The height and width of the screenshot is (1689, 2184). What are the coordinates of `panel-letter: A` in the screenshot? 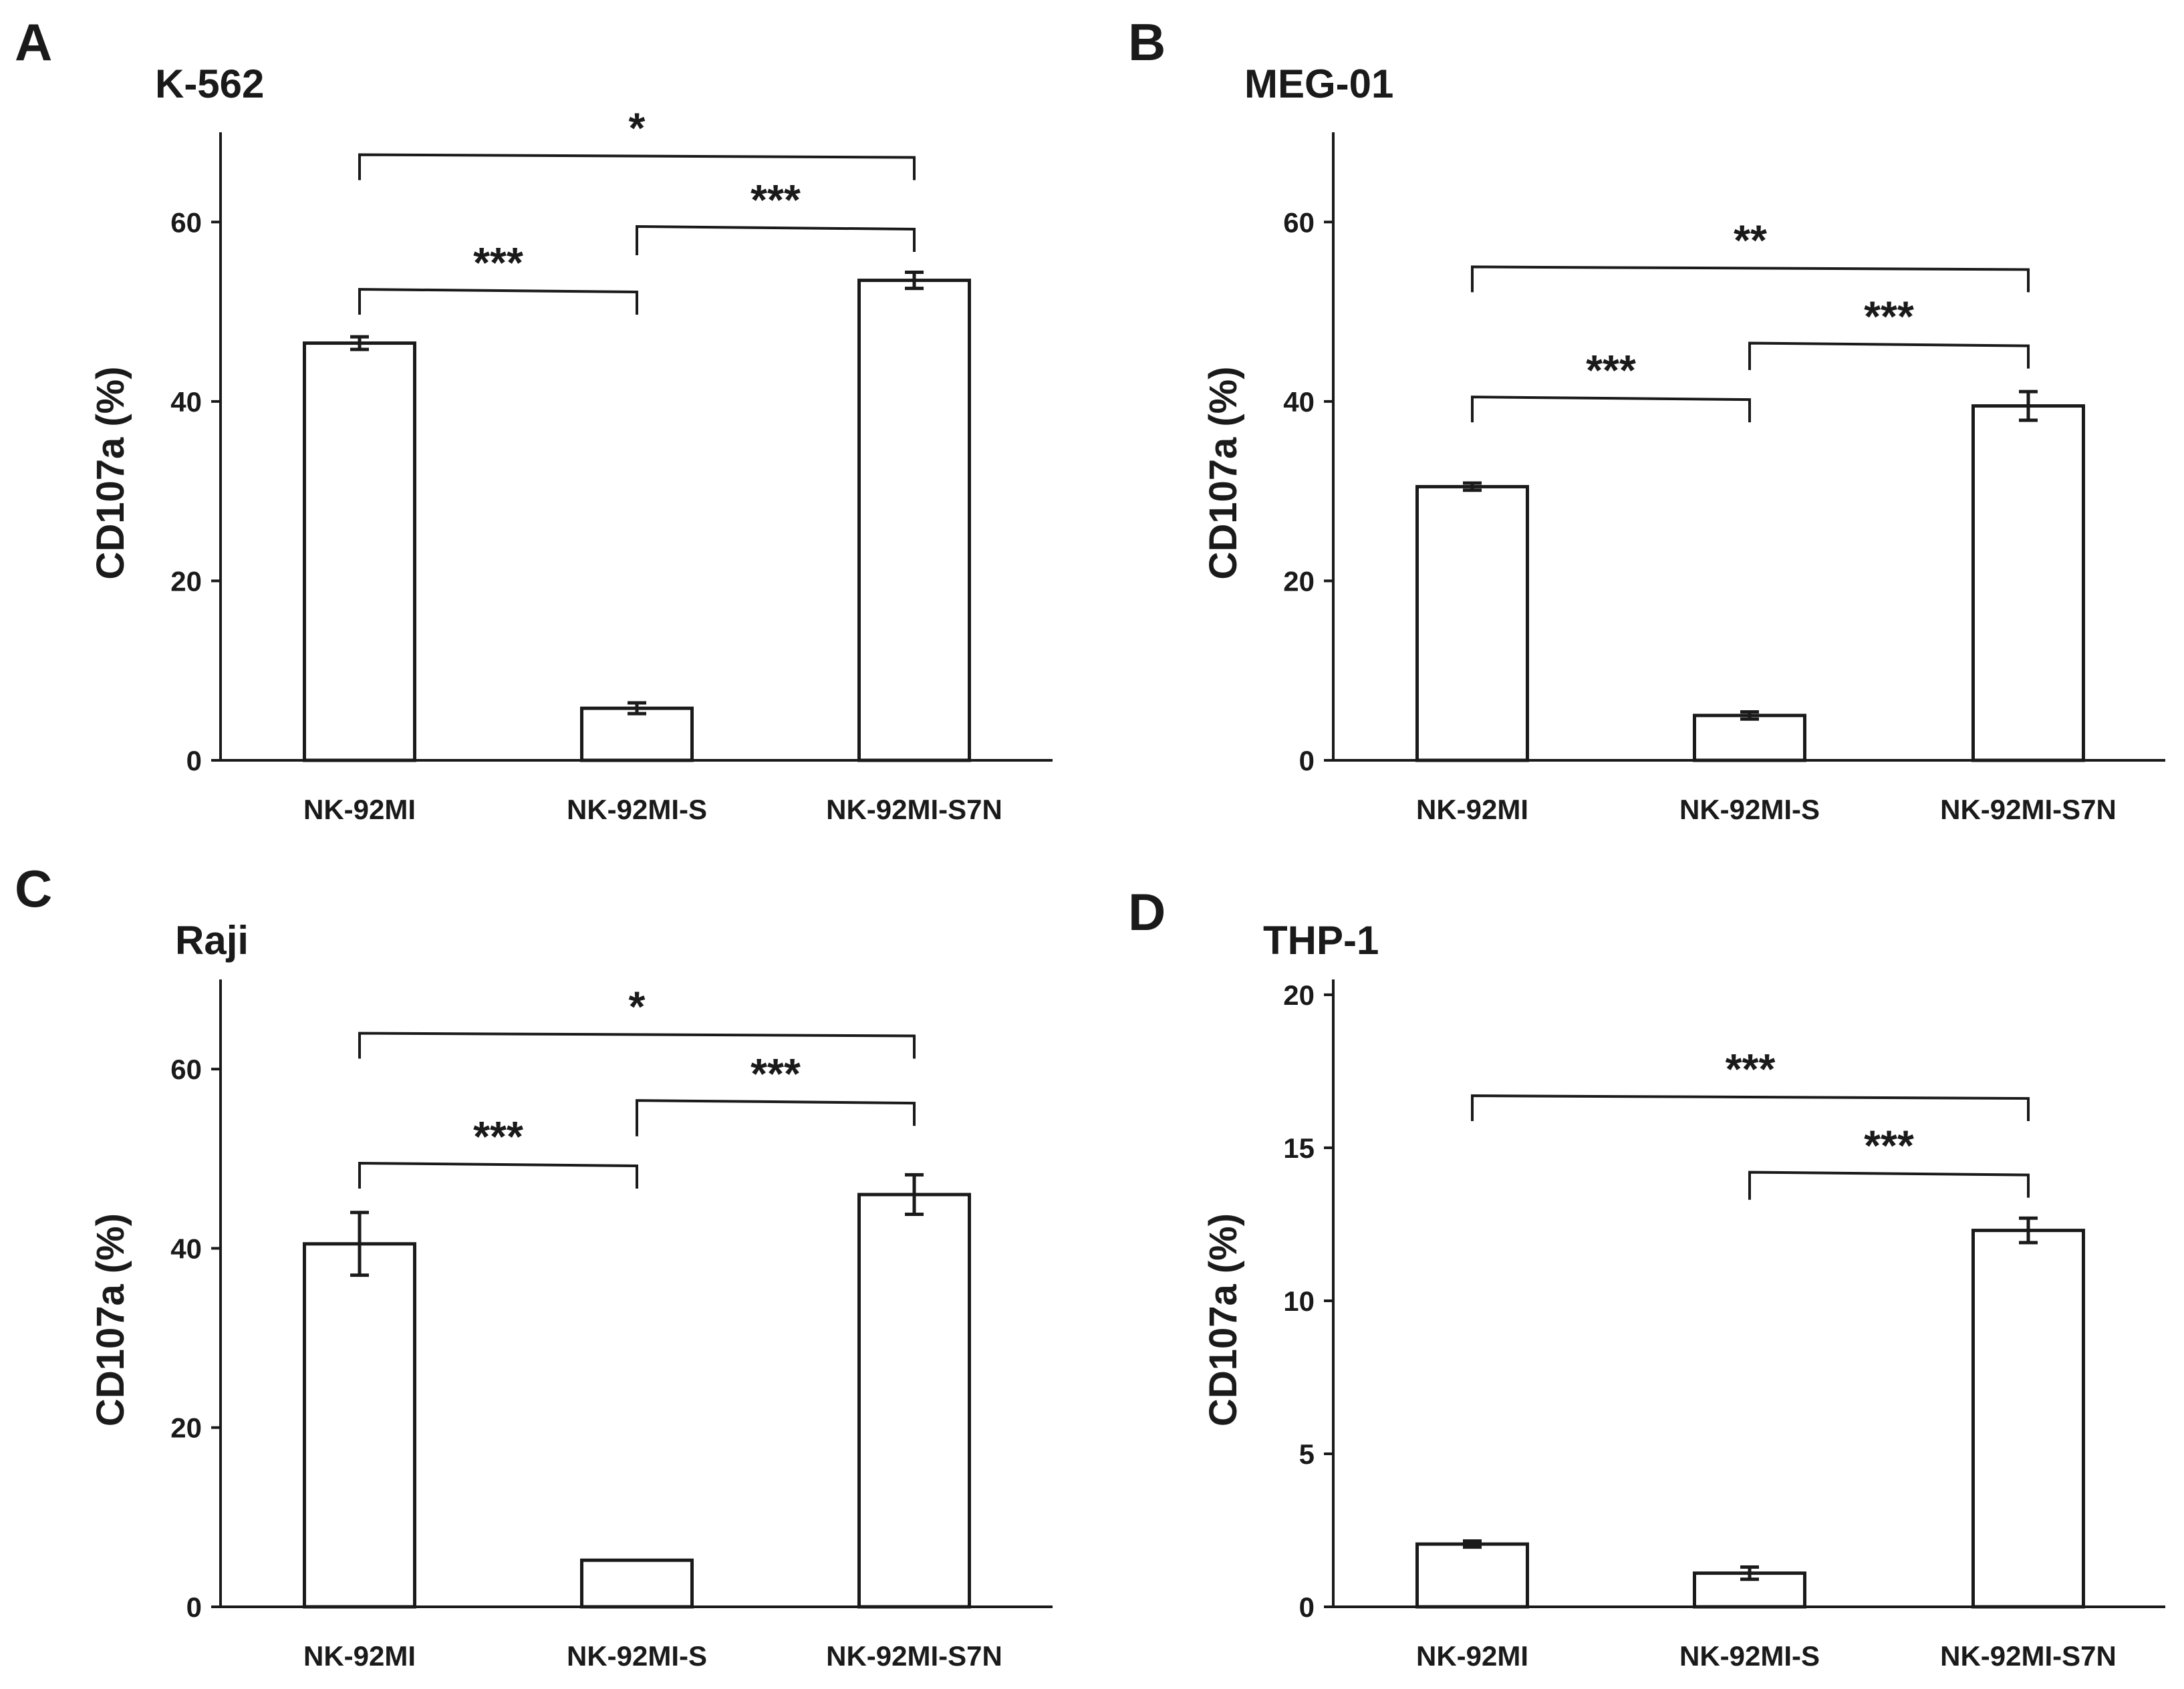 It's located at (33, 42).